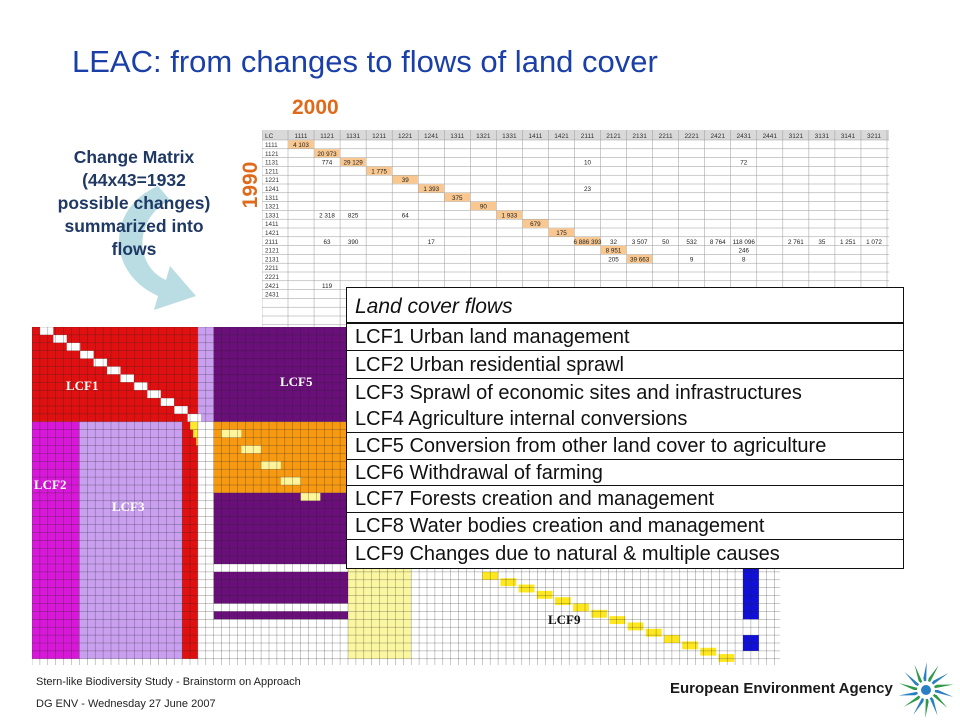 The image size is (960, 720). Describe the element at coordinates (666, 136) in the screenshot. I see `matrix-col-header: 2211` at that location.